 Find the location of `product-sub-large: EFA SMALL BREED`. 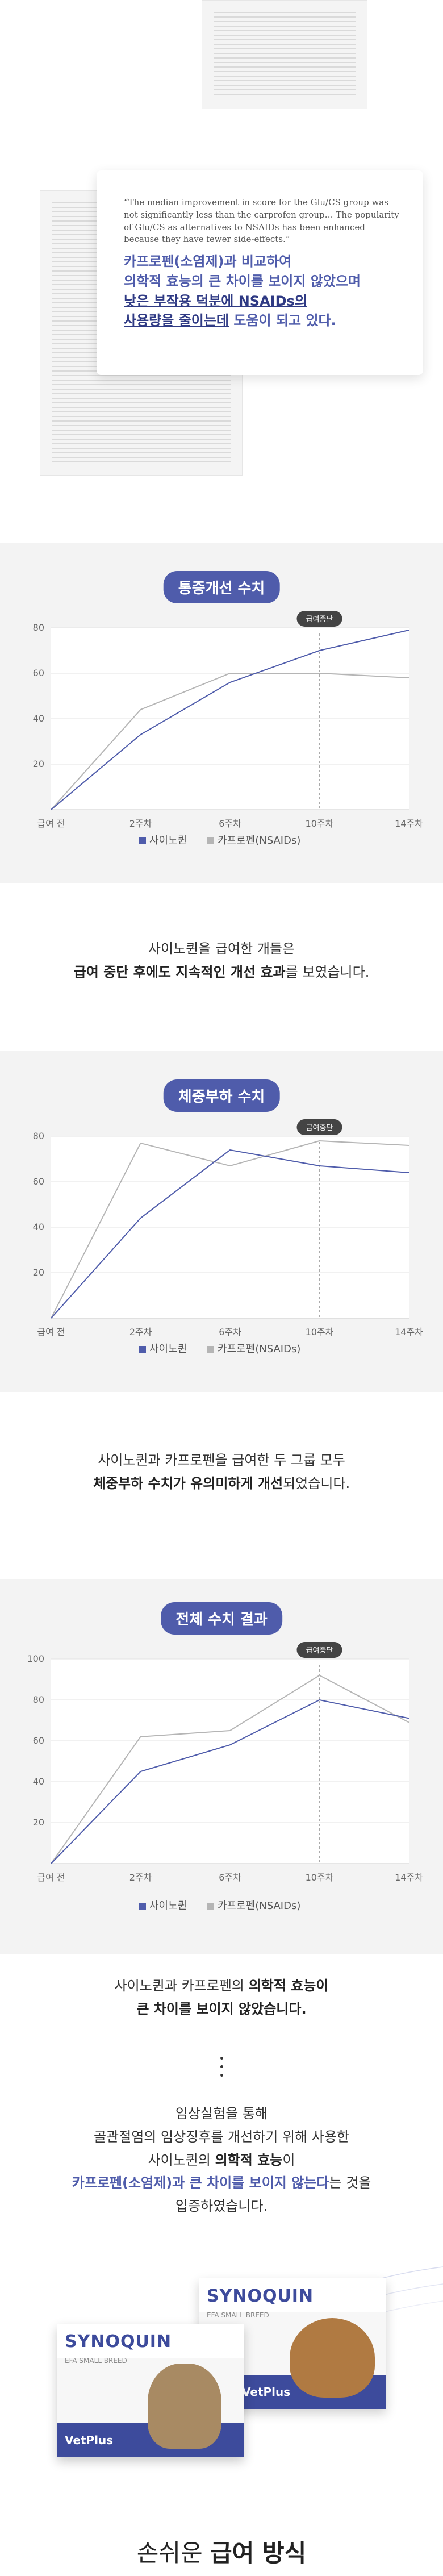

product-sub-large: EFA SMALL BREED is located at coordinates (238, 2315).